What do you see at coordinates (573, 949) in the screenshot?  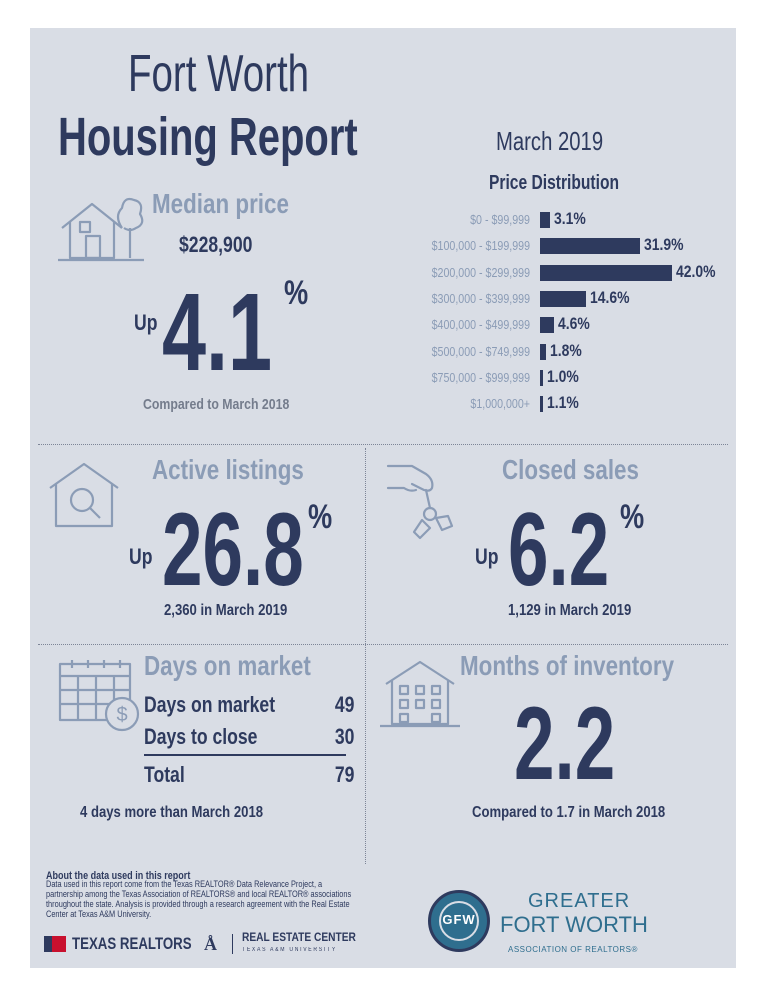 I see `gfw-line3: ASSOCIATION OF REALTORS®` at bounding box center [573, 949].